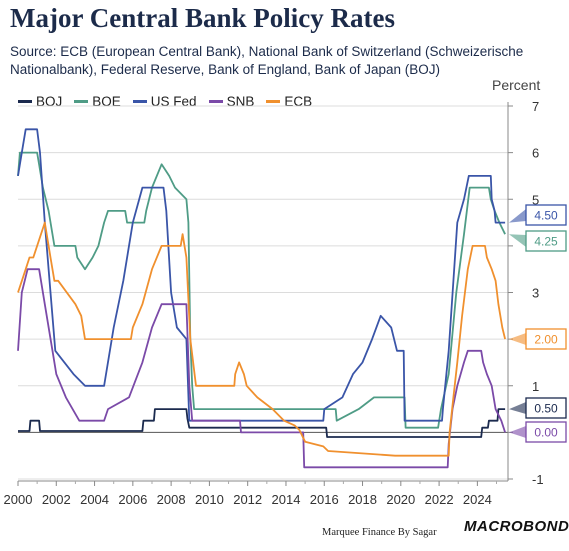 Image resolution: width=569 pixels, height=551 pixels. I want to click on end-label-box-ecb, so click(546, 339).